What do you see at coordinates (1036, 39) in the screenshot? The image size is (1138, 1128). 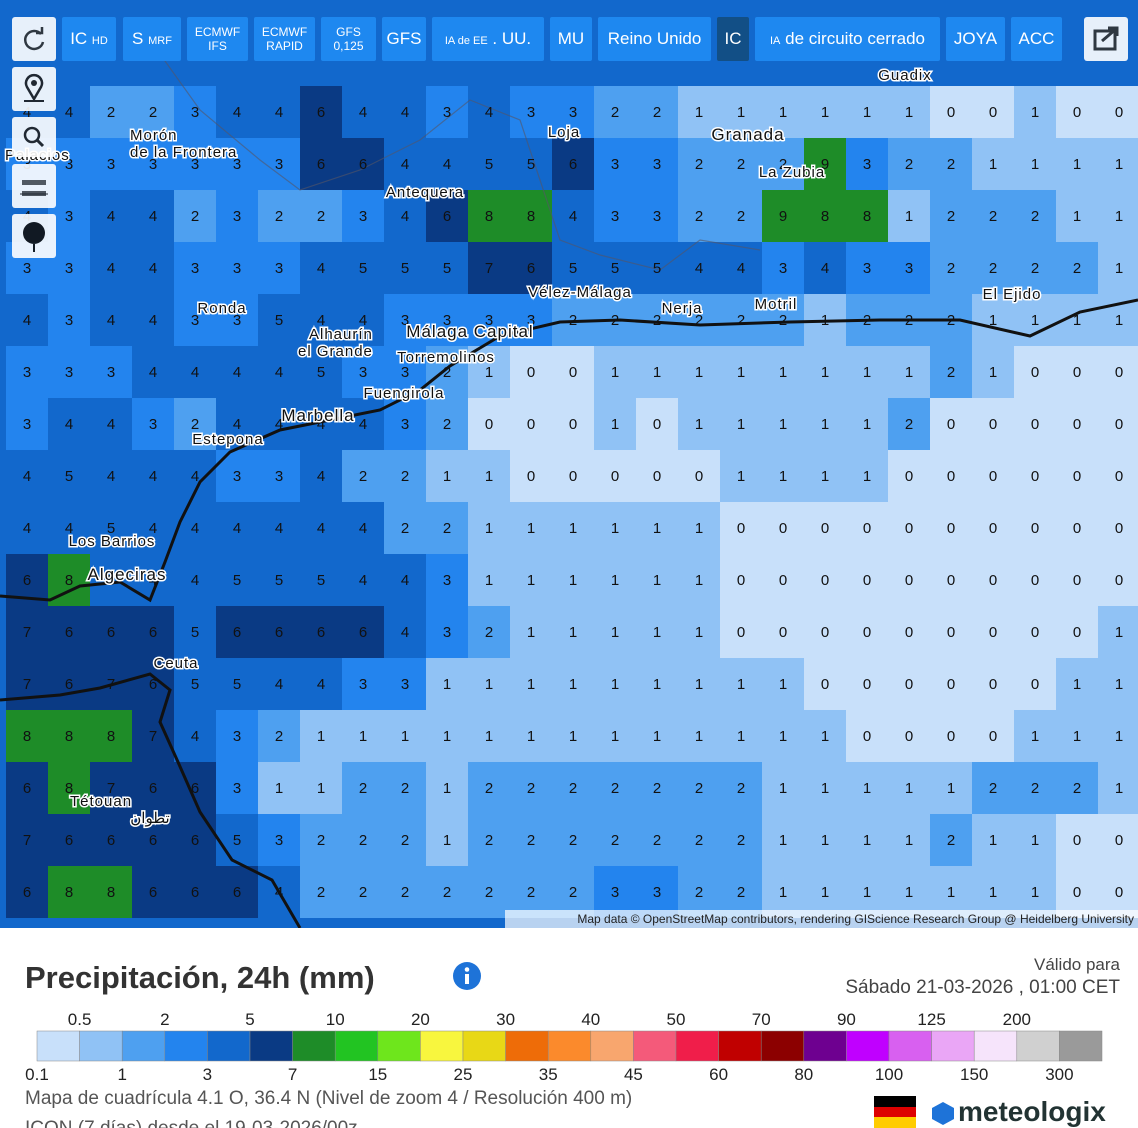 I see `model-button: ACC` at bounding box center [1036, 39].